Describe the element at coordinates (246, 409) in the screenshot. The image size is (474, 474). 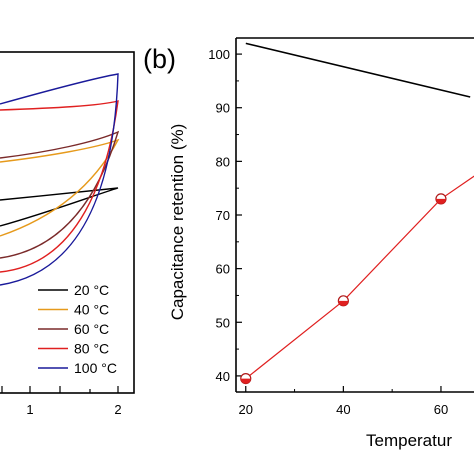
I see `x-tick-label: 20` at that location.